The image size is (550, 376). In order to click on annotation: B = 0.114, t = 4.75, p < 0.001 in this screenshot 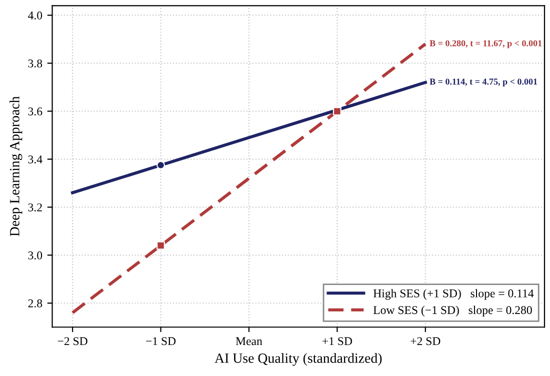, I will do `click(484, 82)`.